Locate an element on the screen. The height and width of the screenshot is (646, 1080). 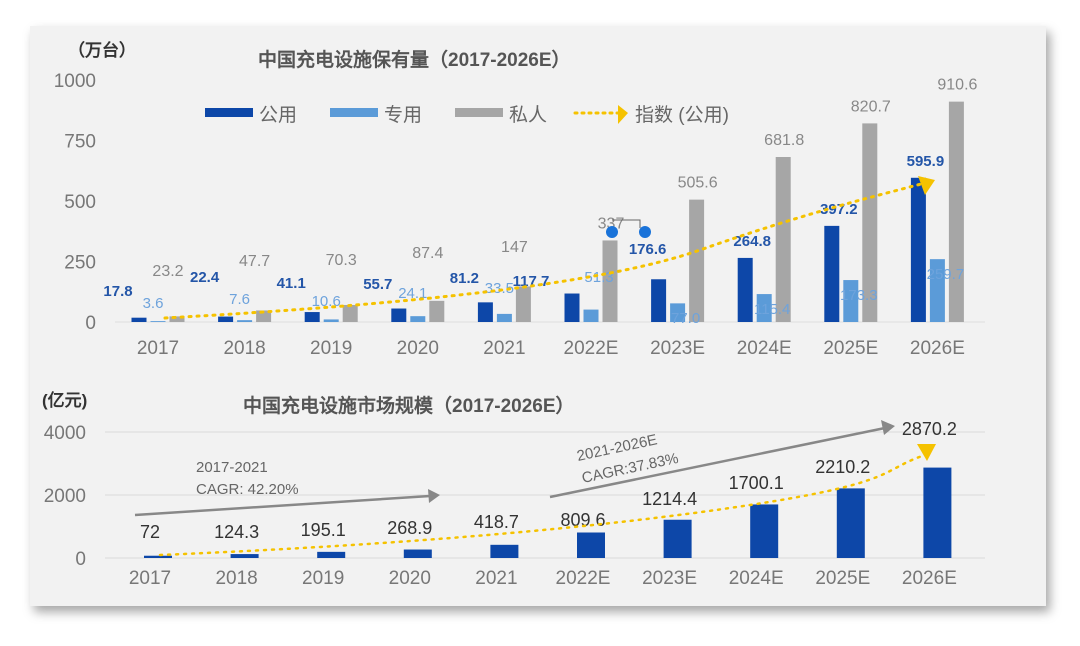
data-label: 72 is located at coordinates (150, 532).